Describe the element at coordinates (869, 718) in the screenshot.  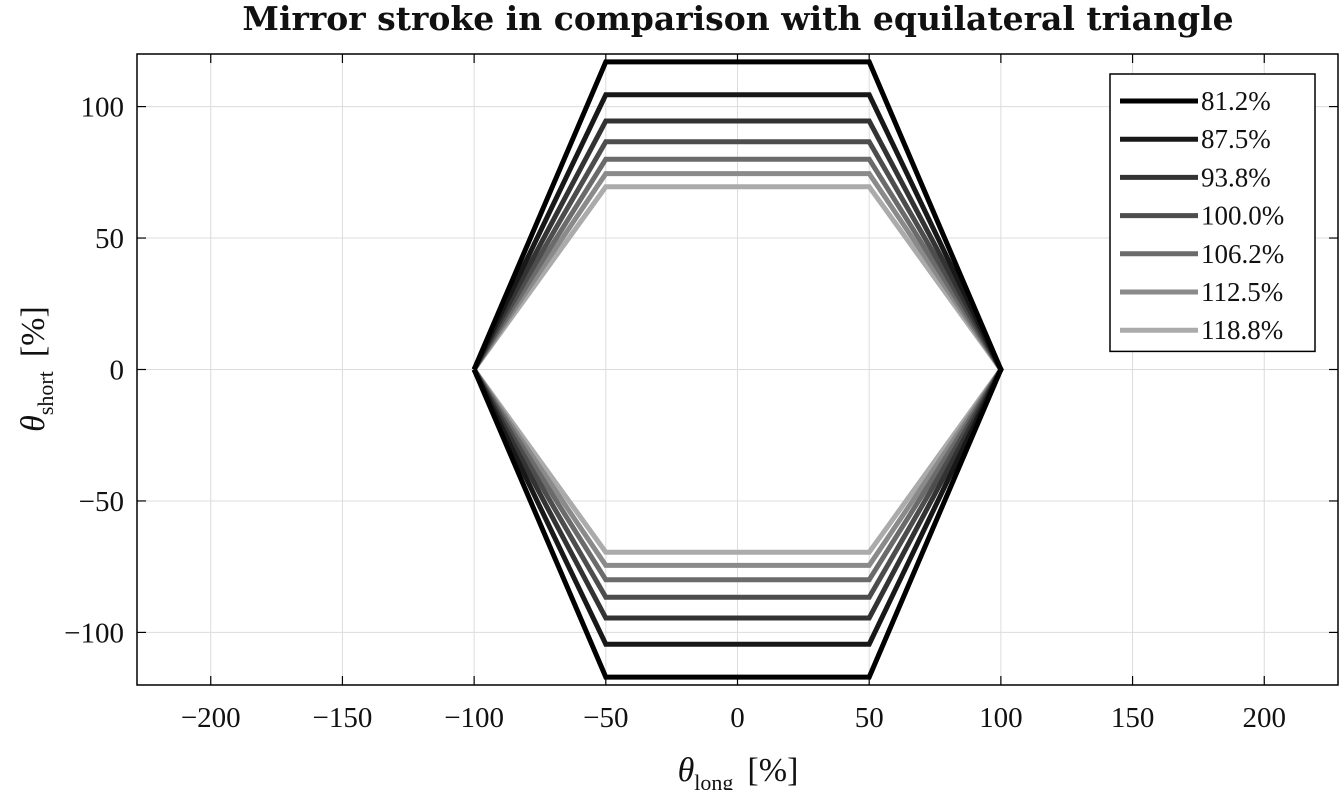
I see `x-tick-label: 50` at that location.